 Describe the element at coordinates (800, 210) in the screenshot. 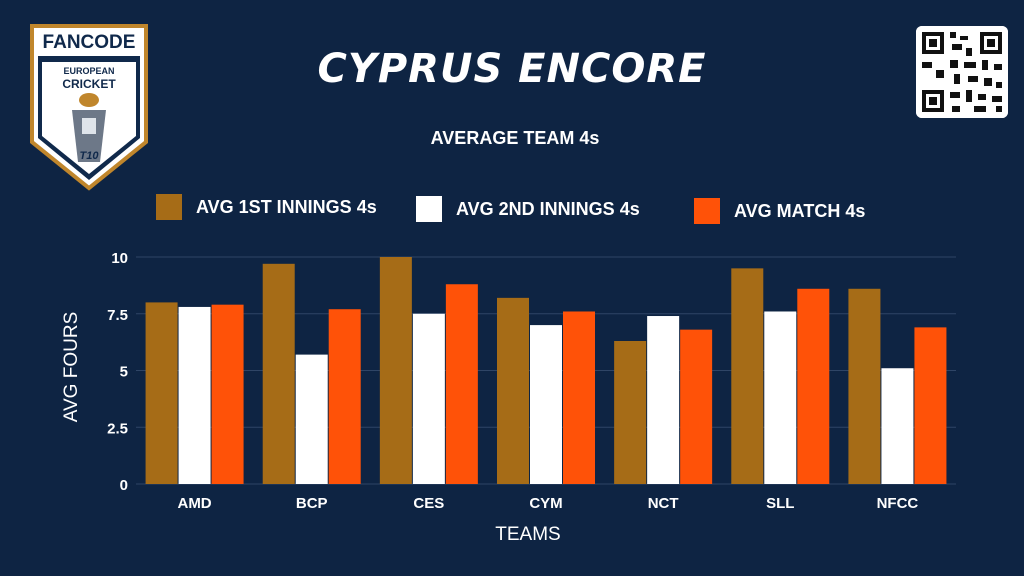

I see `legend-label-match: AVG MATCH 4s` at that location.